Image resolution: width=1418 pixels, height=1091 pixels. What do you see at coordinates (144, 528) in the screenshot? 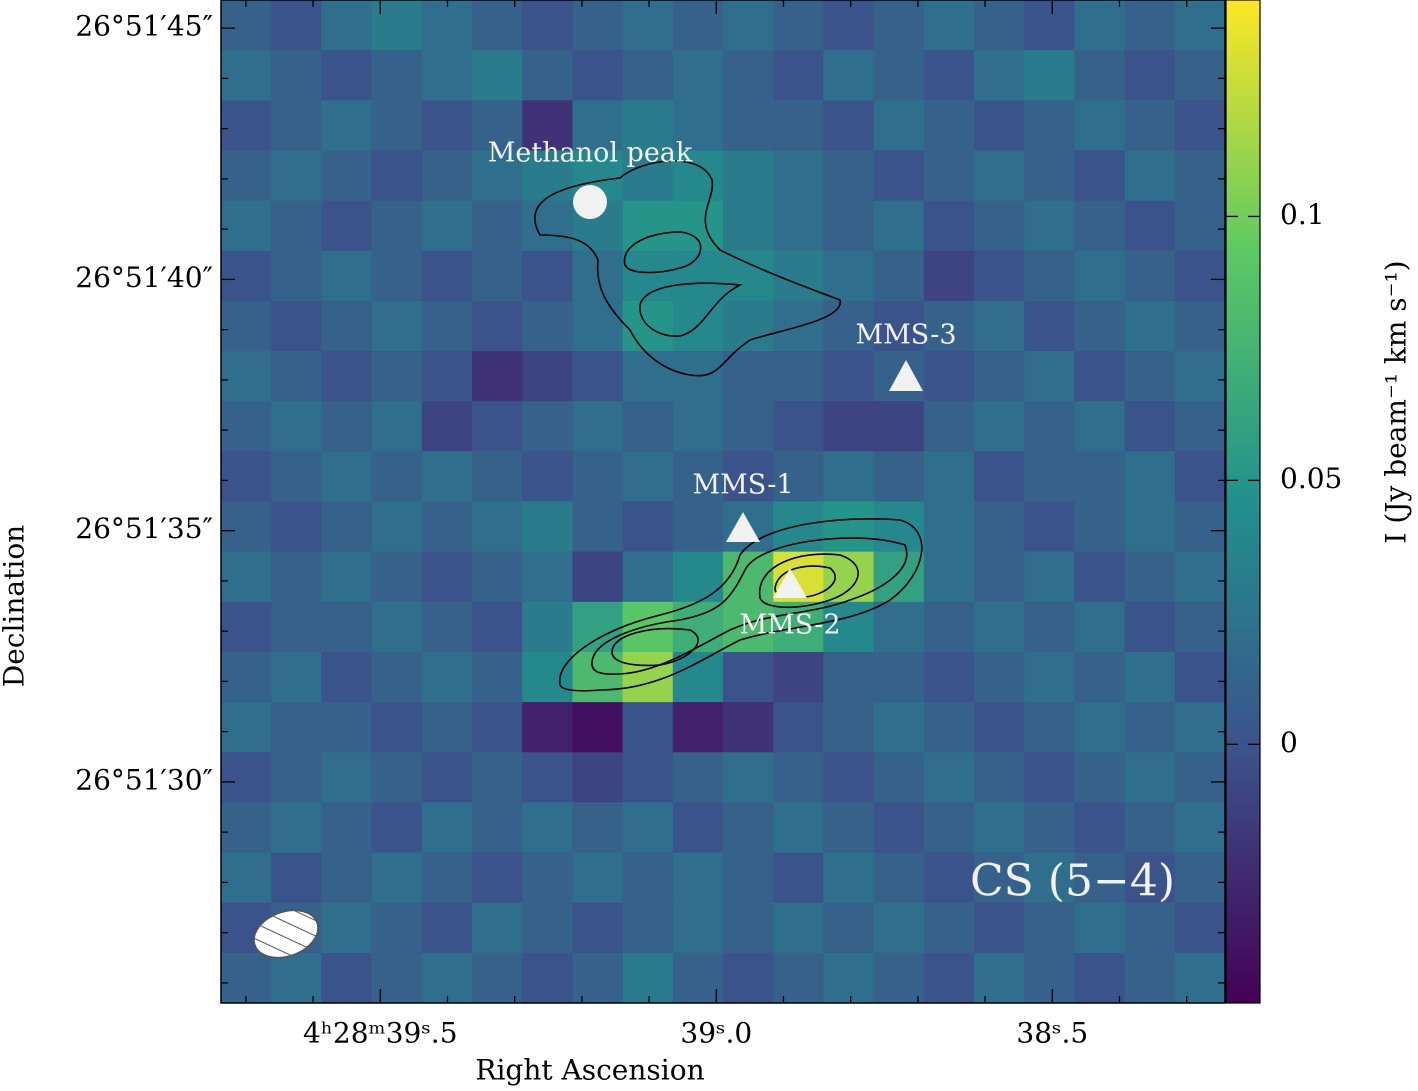
I see `y-tick-label: 26°51′35″` at bounding box center [144, 528].